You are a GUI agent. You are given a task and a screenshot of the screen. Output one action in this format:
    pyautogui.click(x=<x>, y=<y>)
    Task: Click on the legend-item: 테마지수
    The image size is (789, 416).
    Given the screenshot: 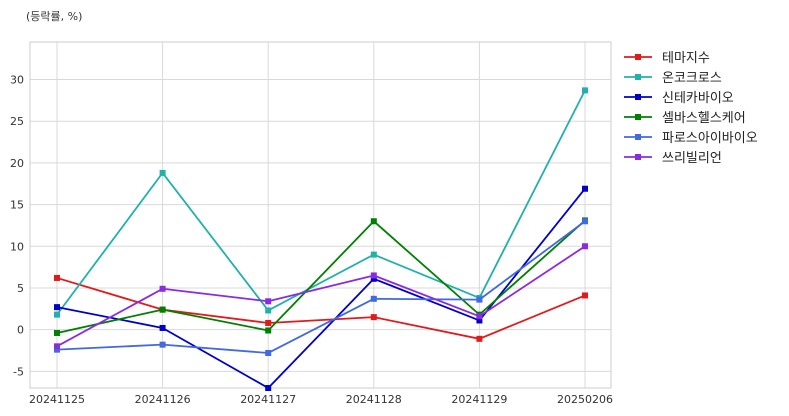 What is the action you would take?
    pyautogui.click(x=667, y=58)
    